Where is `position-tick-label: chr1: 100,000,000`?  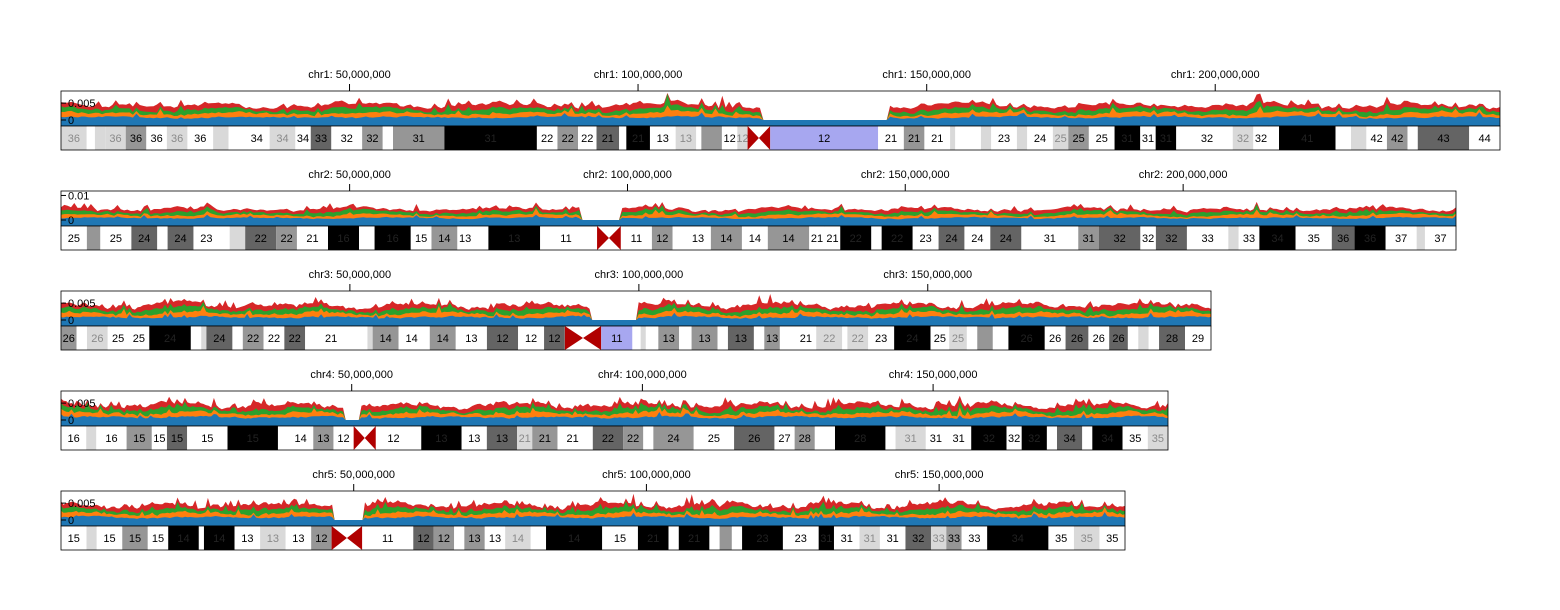 position-tick-label: chr1: 100,000,000 is located at coordinates (638, 75).